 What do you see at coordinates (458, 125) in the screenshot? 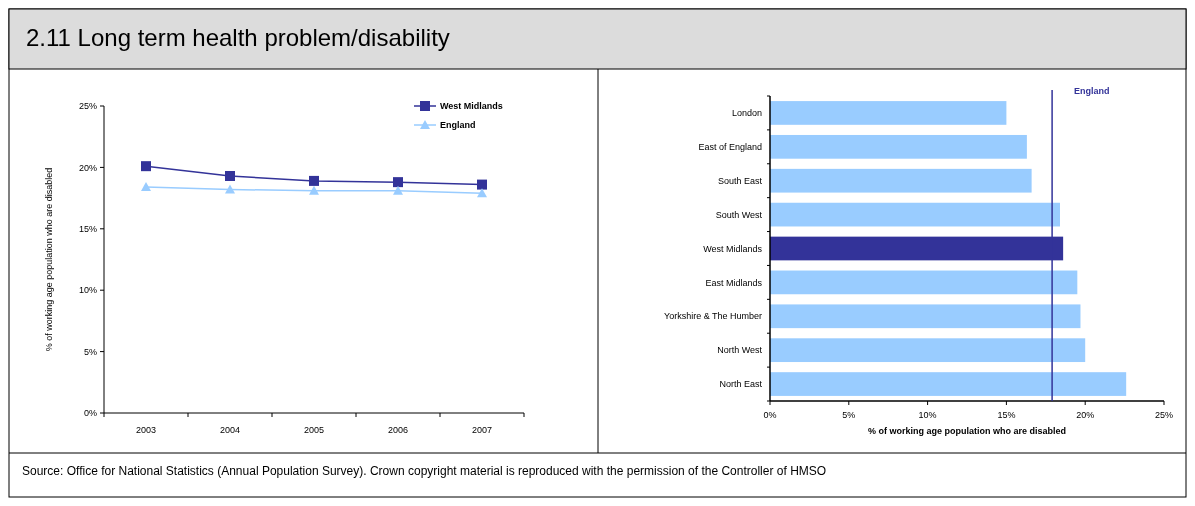
I see `legend-label: England` at bounding box center [458, 125].